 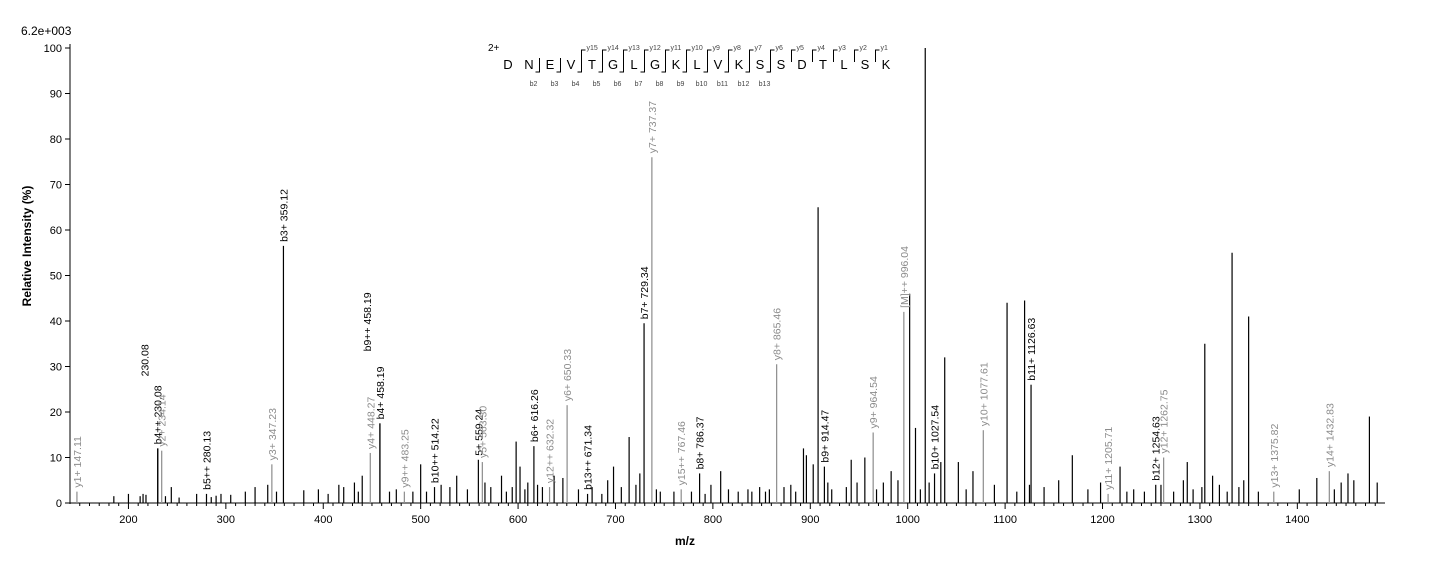 I want to click on y-tick-label: 100, so click(x=53, y=49).